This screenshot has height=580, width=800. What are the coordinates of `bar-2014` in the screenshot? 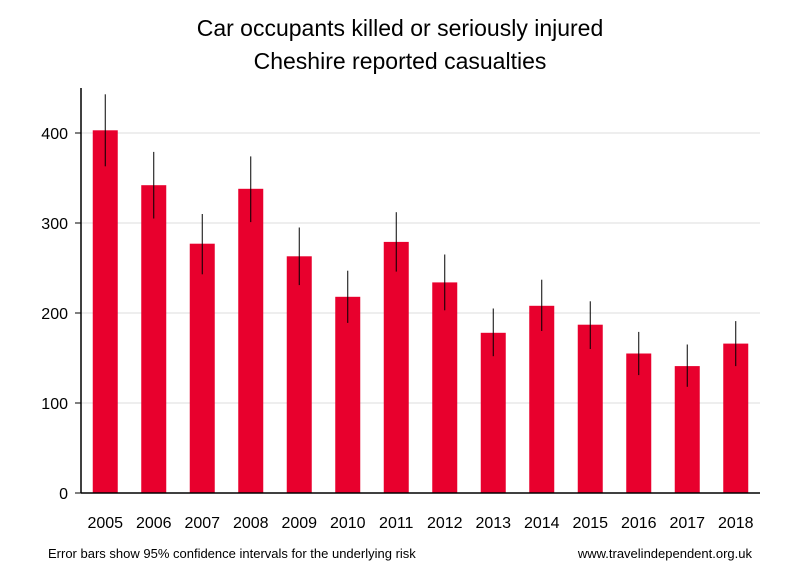 It's located at (542, 399).